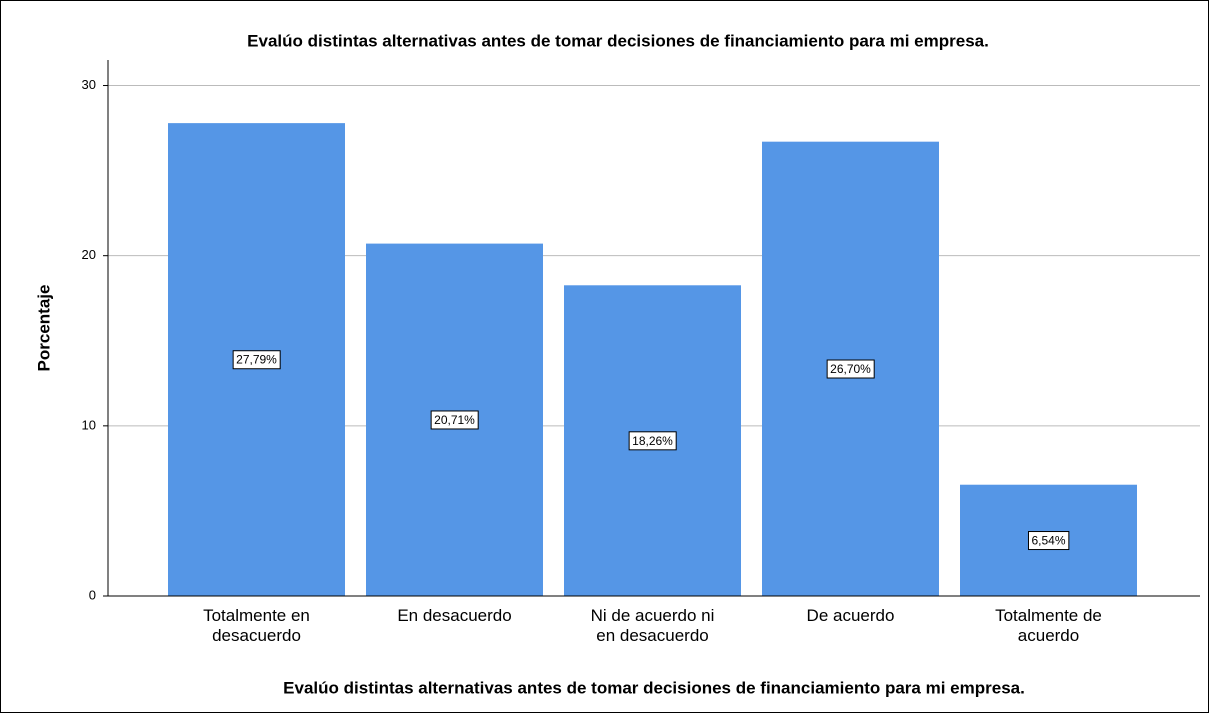 The width and height of the screenshot is (1210, 713). I want to click on data-label: 27,79%, so click(256, 360).